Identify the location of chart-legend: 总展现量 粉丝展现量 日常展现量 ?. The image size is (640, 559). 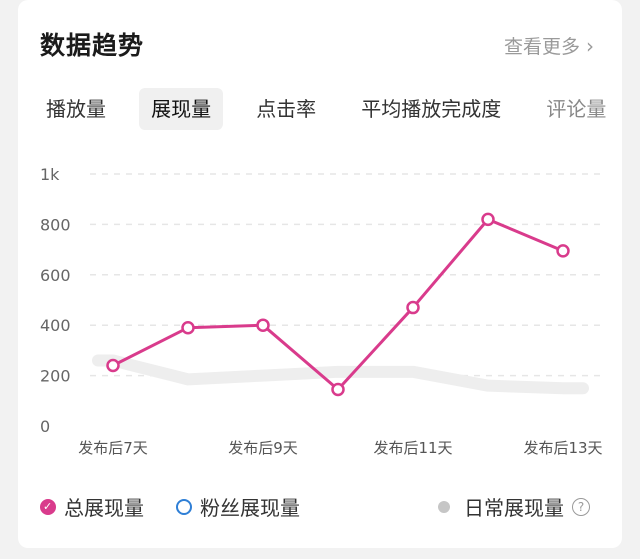
(320, 508).